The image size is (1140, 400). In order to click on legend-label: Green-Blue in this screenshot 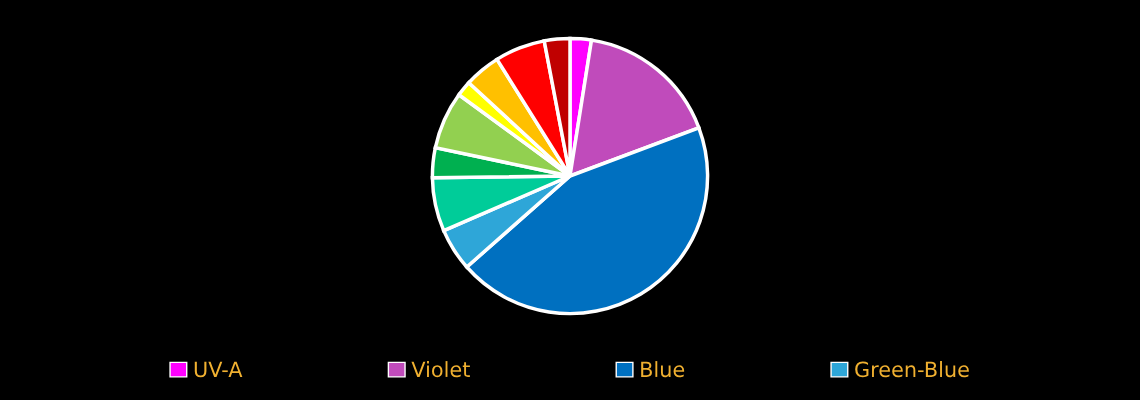, I will do `click(912, 369)`.